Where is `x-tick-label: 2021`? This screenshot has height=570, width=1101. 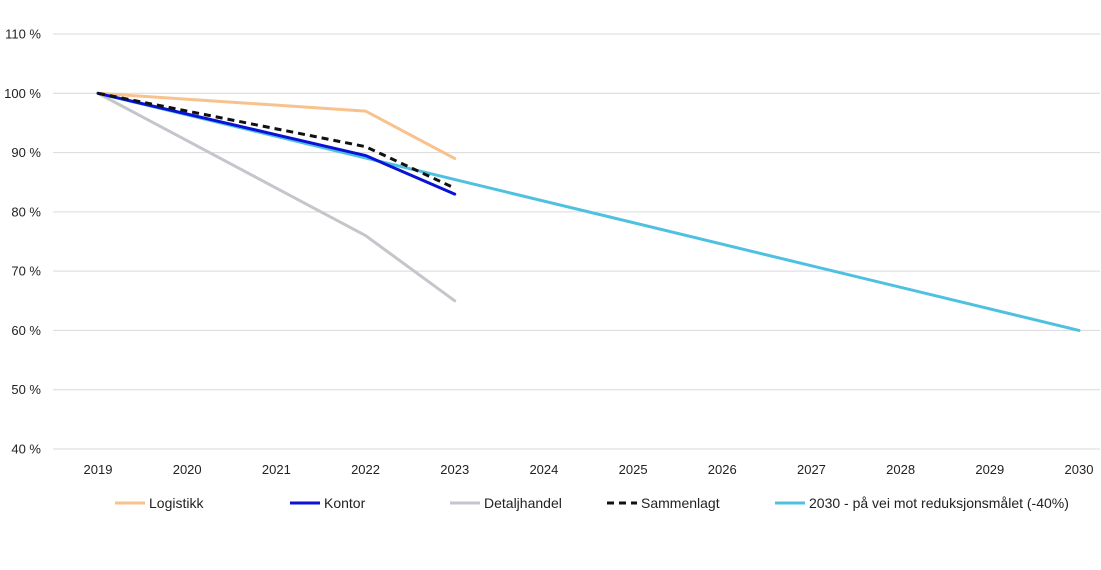 x-tick-label: 2021 is located at coordinates (276, 469).